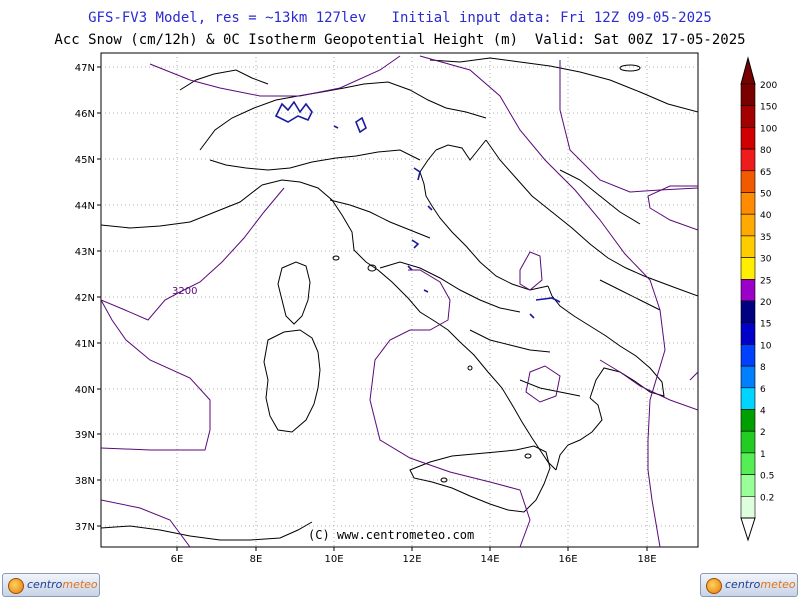 This screenshot has width=800, height=600. I want to click on colorbar-label: 2, so click(763, 433).